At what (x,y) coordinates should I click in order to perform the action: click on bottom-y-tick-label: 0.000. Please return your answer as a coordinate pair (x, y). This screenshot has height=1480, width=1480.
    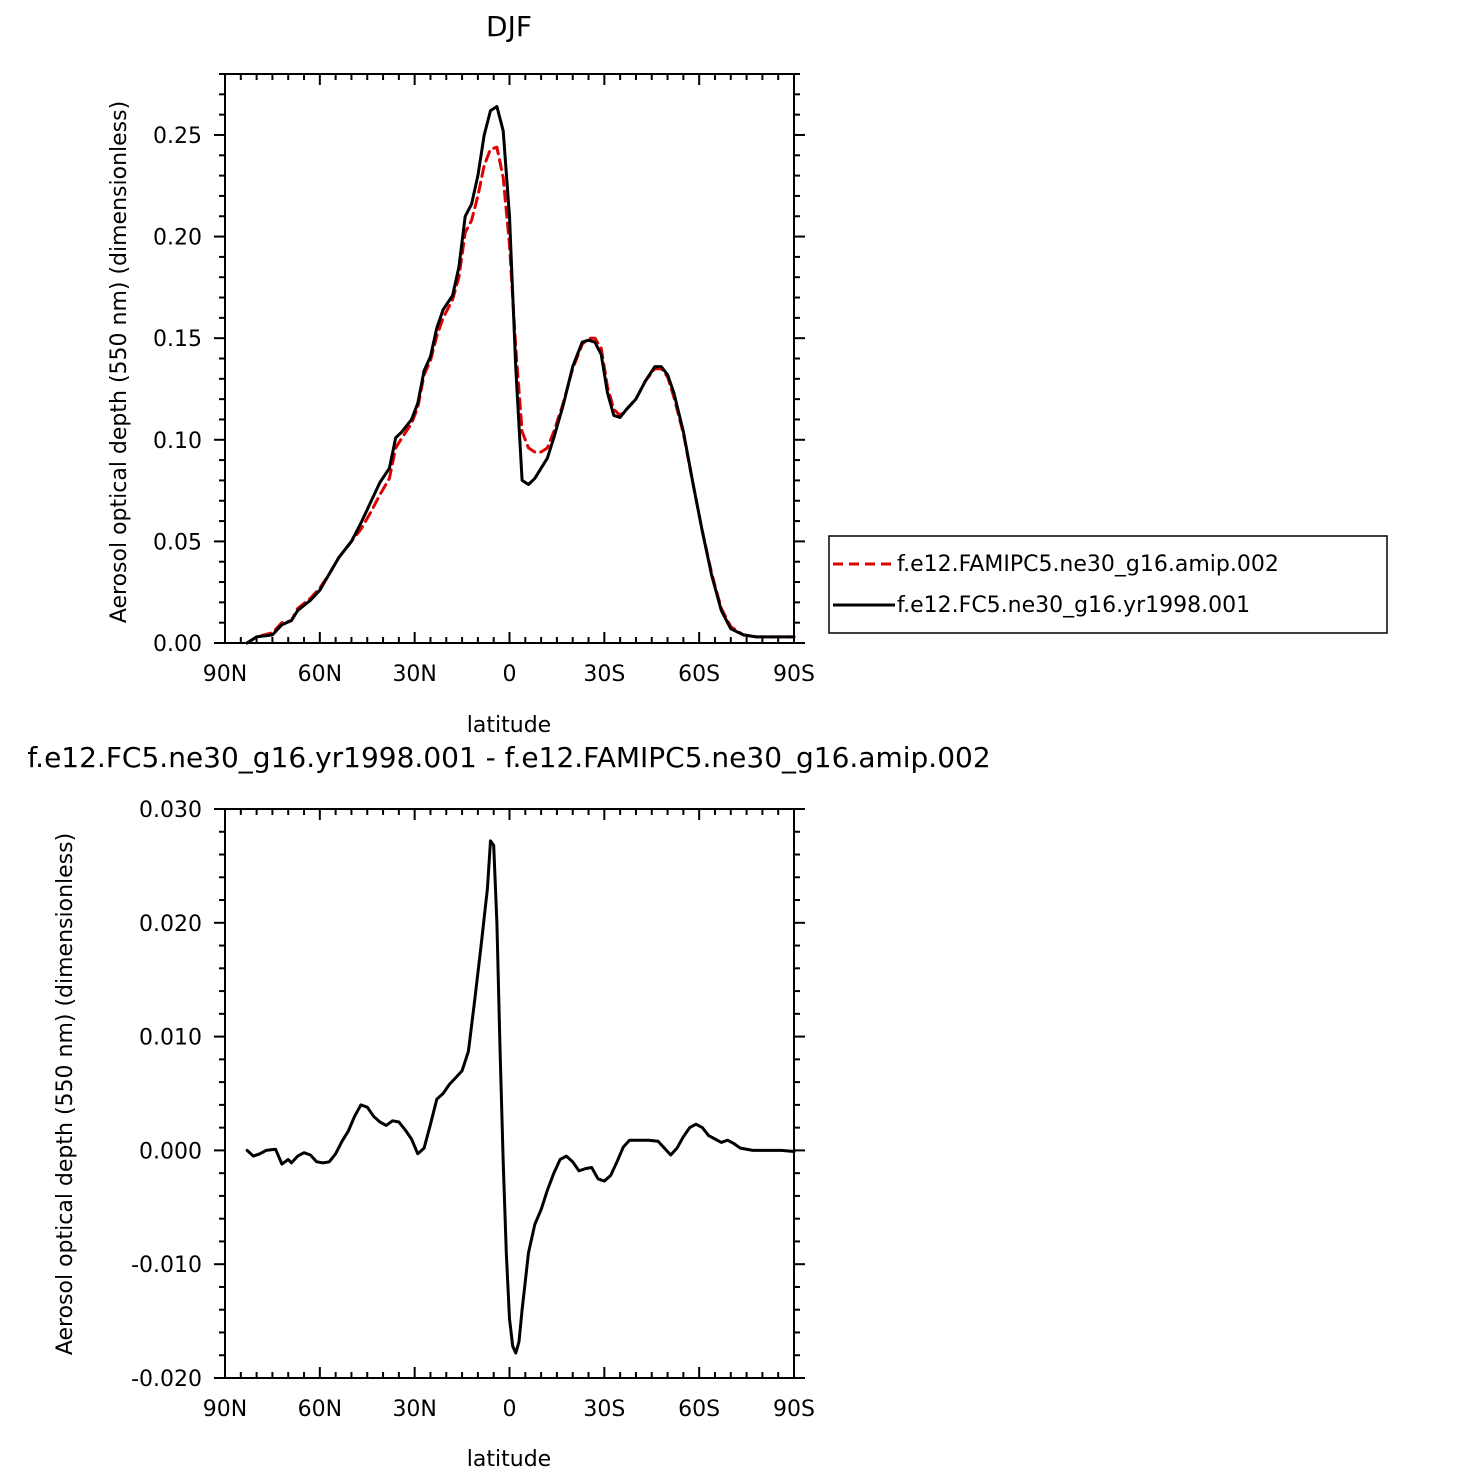
    Looking at the image, I should click on (170, 1151).